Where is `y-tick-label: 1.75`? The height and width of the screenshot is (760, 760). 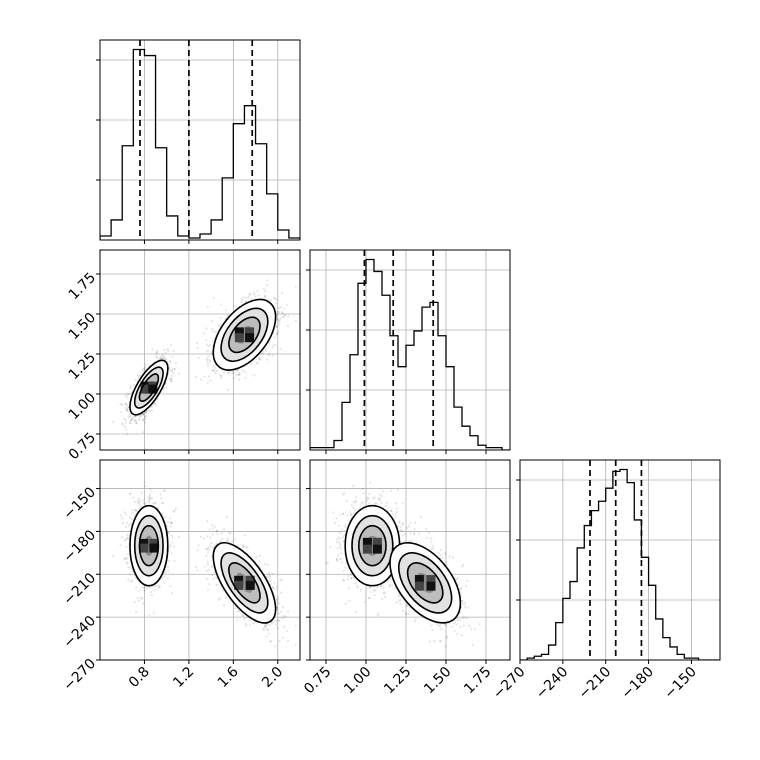 y-tick-label: 1.75 is located at coordinates (82, 286).